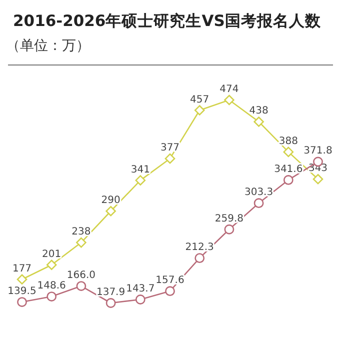  What do you see at coordinates (22, 268) in the screenshot?
I see `data-label: 177` at bounding box center [22, 268].